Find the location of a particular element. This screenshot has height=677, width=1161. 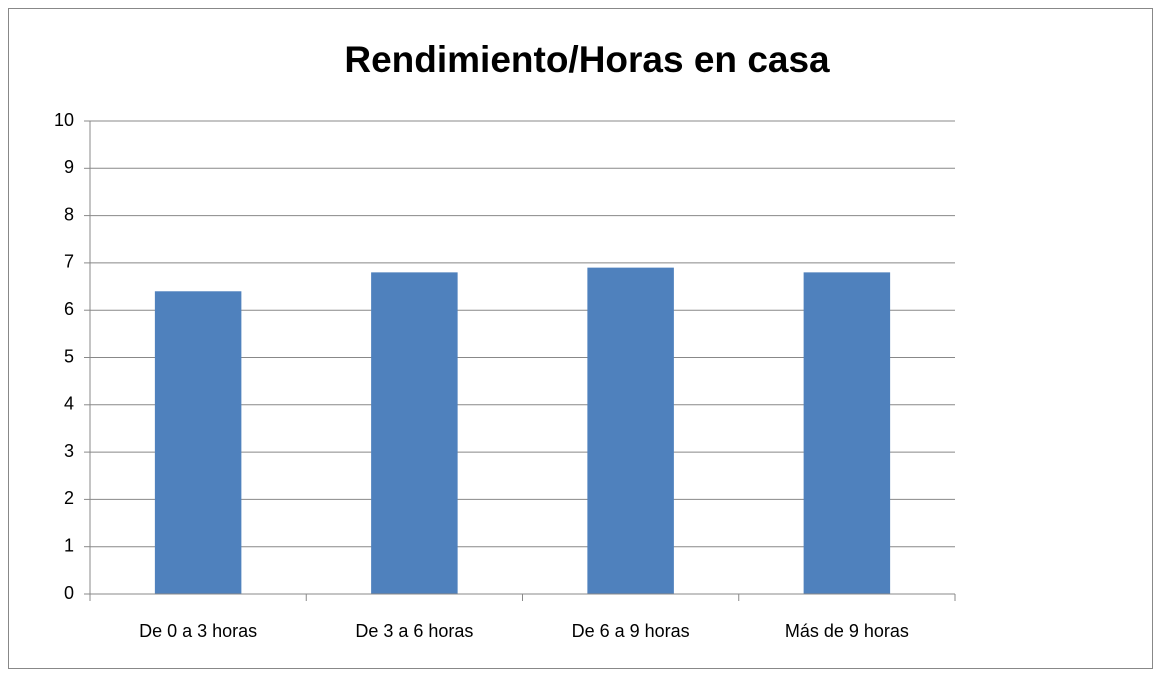

chart-title: Rendimiento/Horas en casa is located at coordinates (587, 59).